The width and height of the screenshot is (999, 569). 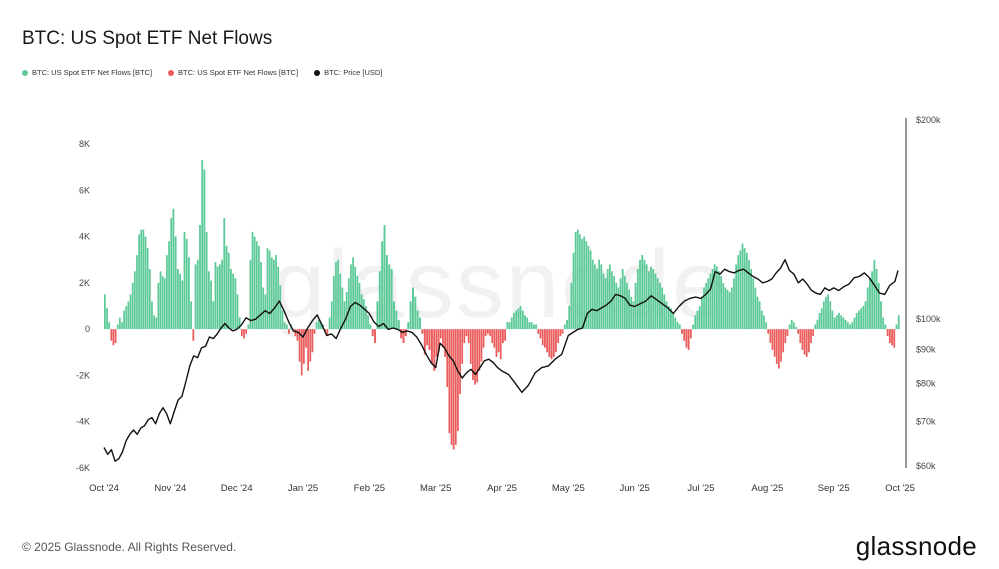 What do you see at coordinates (926, 383) in the screenshot?
I see `right-tick-label: $80k` at bounding box center [926, 383].